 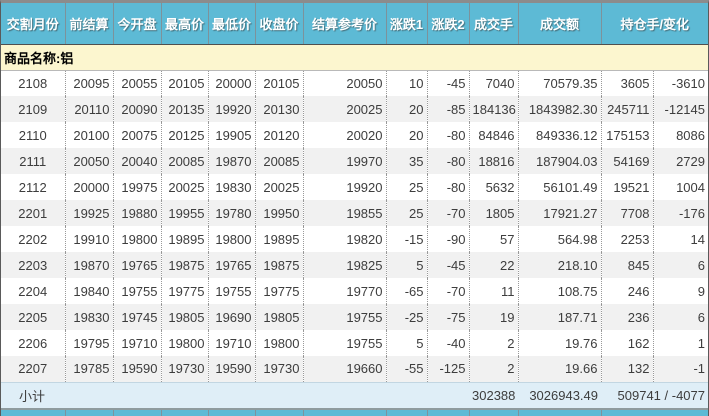 What do you see at coordinates (279, 161) in the screenshot?
I see `cell: 20085` at bounding box center [279, 161].